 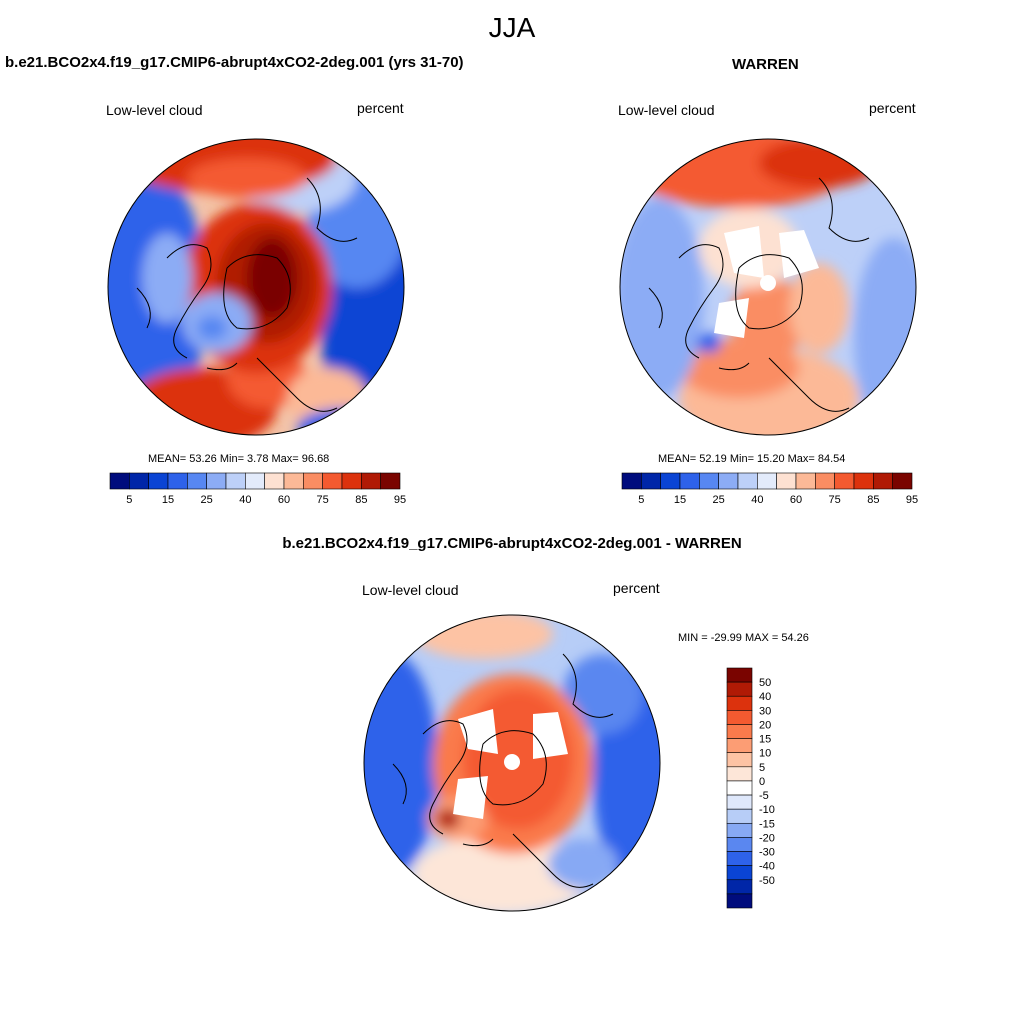 I want to click on diff-missing-data, so click(x=510, y=764).